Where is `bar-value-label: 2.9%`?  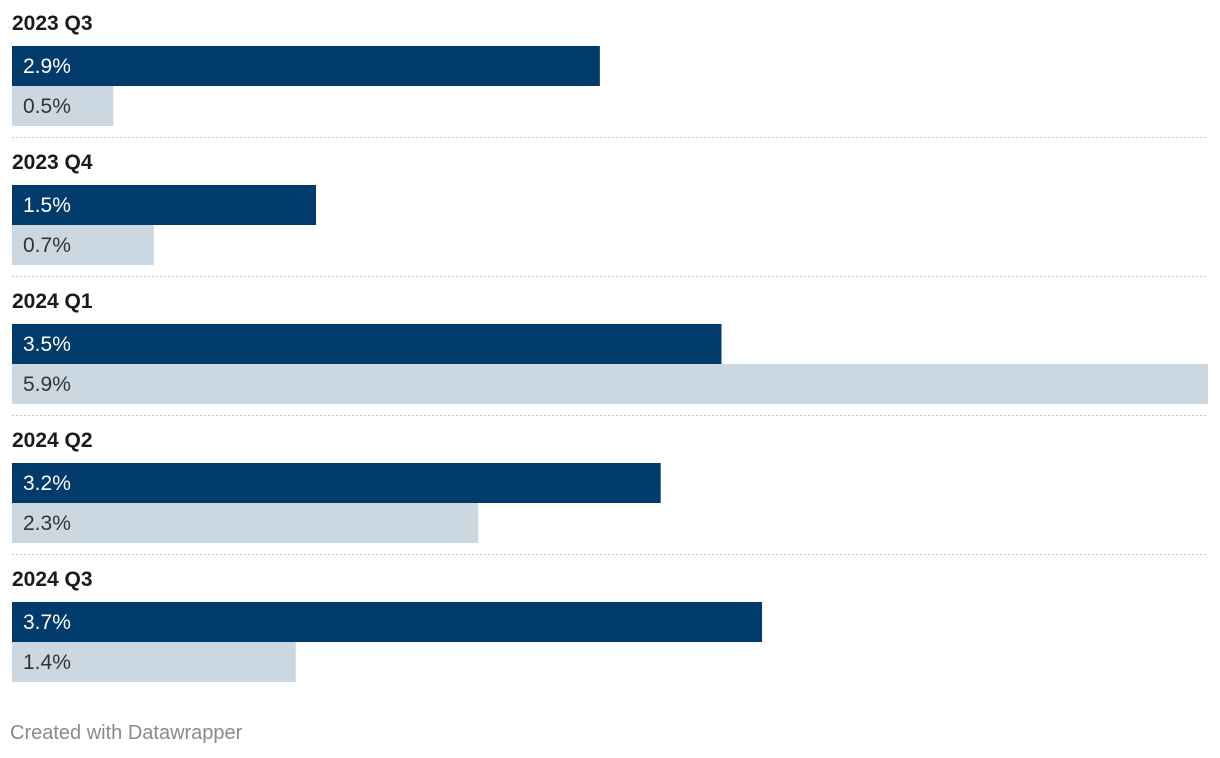 bar-value-label: 2.9% is located at coordinates (47, 66).